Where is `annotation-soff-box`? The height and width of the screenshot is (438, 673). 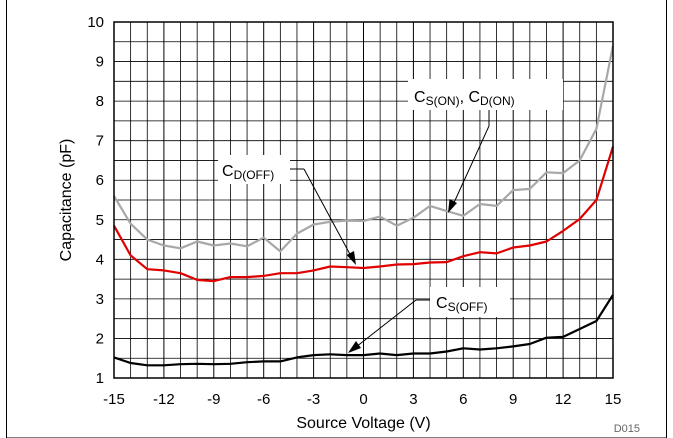 annotation-soff-box is located at coordinates (470, 302).